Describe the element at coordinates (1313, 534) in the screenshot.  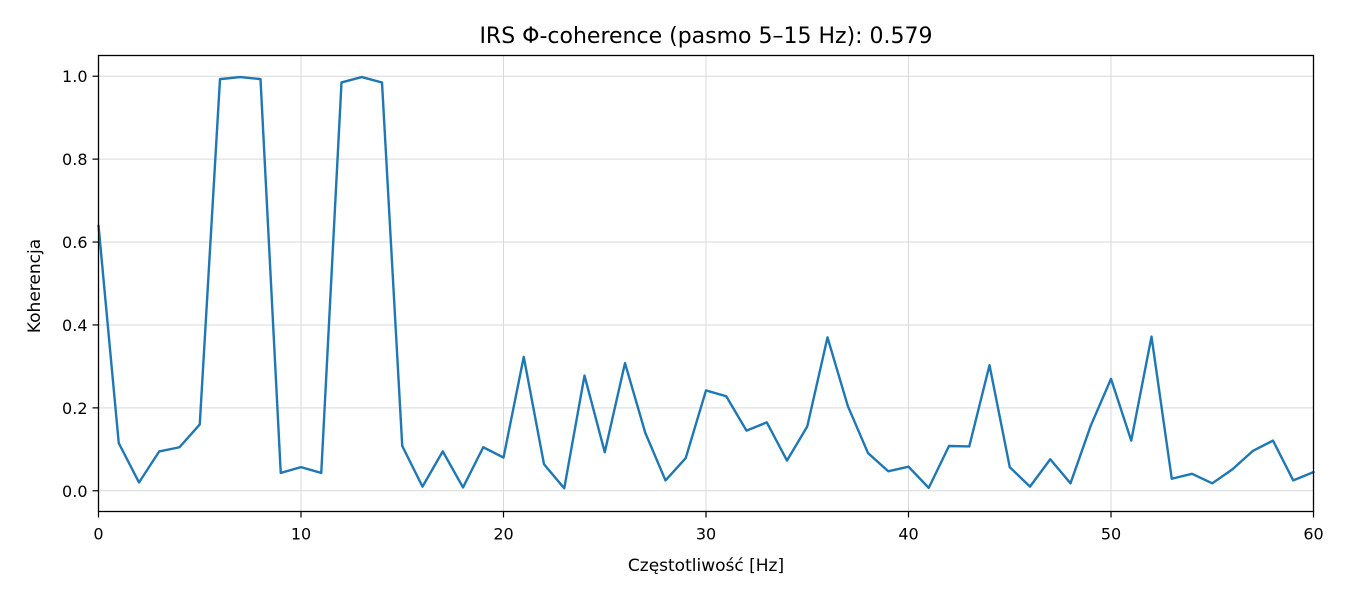
I see `x-tick-label: 60` at that location.